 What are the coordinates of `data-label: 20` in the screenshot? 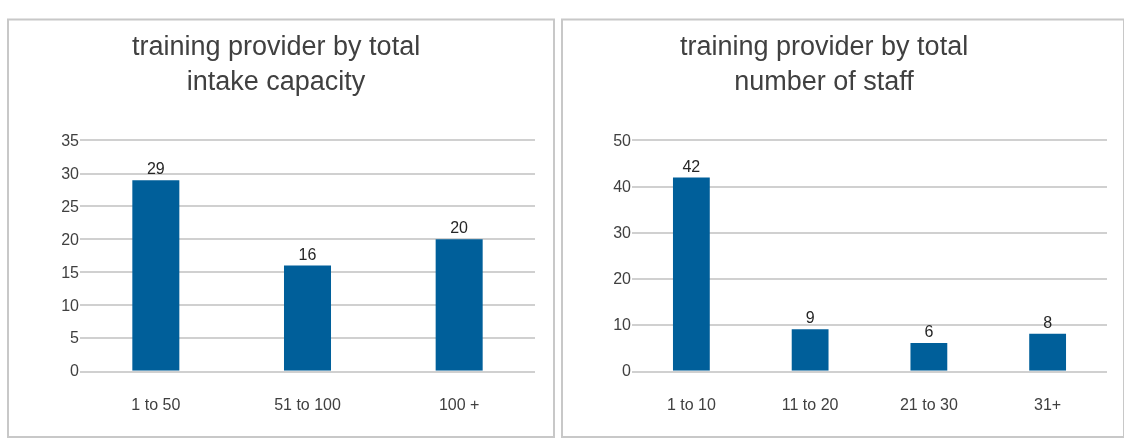 It's located at (459, 228).